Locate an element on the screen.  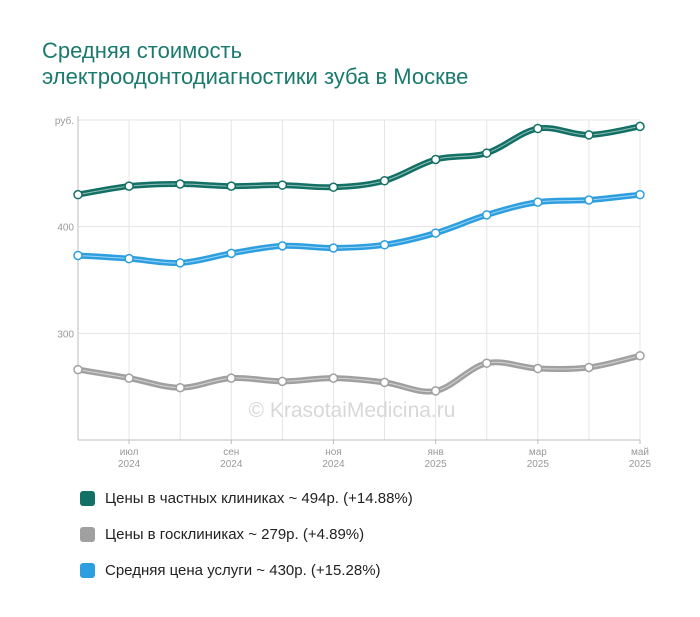
series-line-highlight is located at coordinates (359, 229).